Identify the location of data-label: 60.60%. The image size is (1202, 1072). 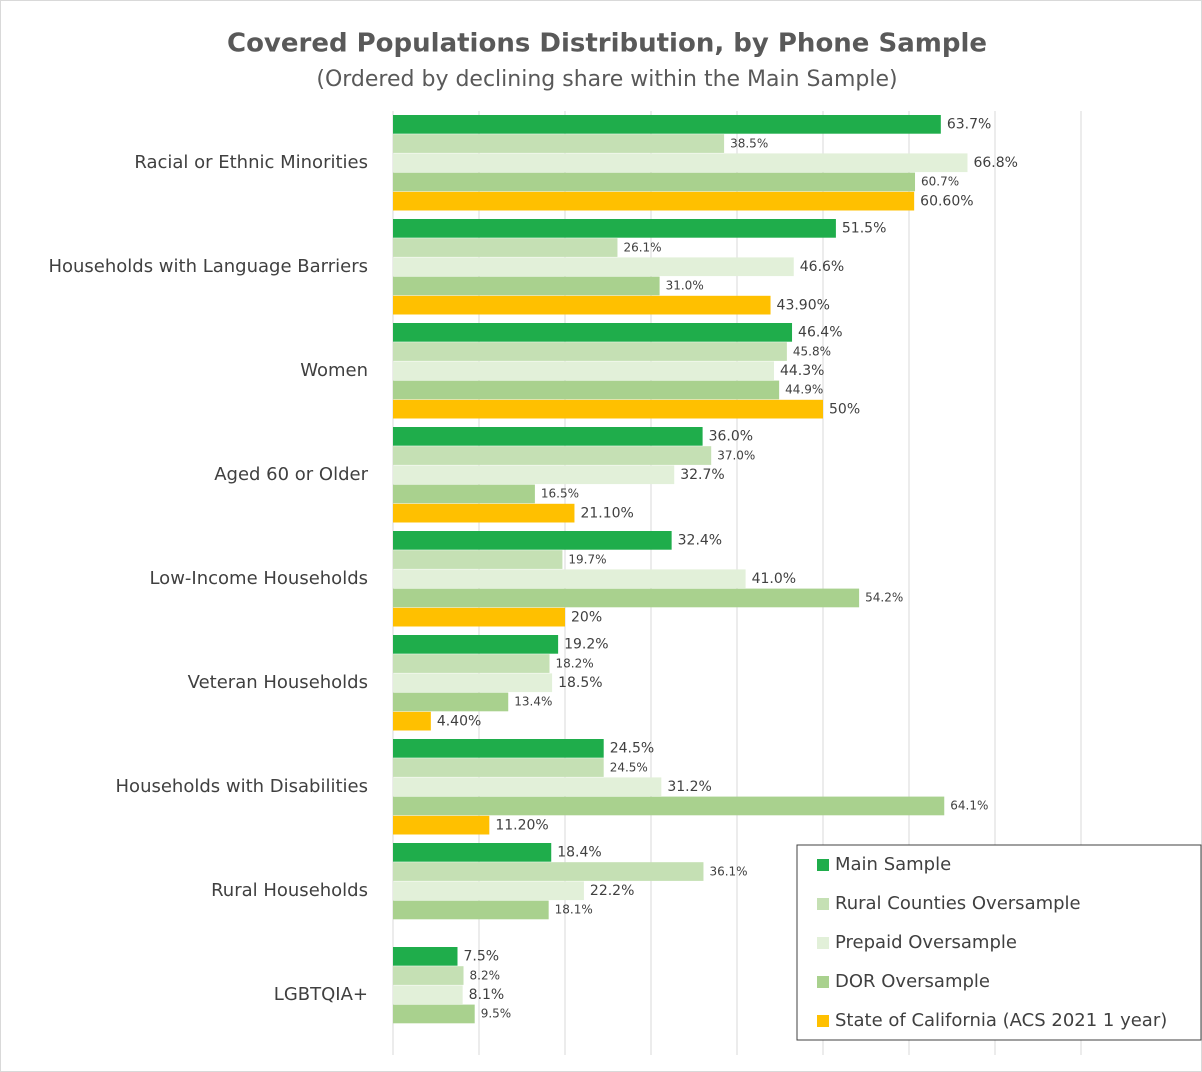
(946, 201).